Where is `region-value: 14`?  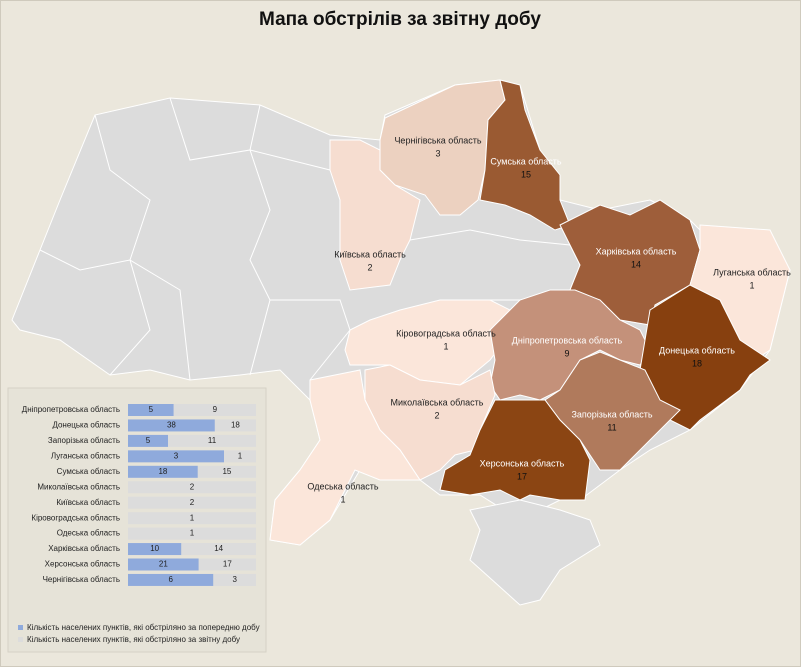 region-value: 14 is located at coordinates (636, 264).